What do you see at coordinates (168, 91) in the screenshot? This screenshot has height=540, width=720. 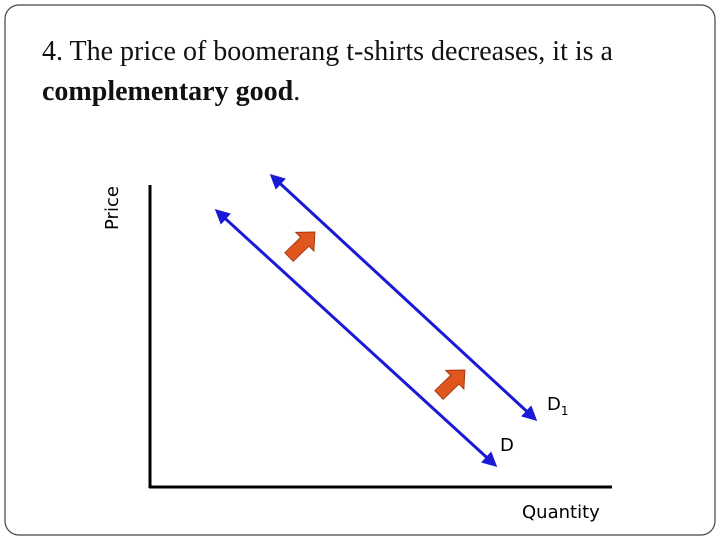 I see `title-bold: complementary good` at bounding box center [168, 91].